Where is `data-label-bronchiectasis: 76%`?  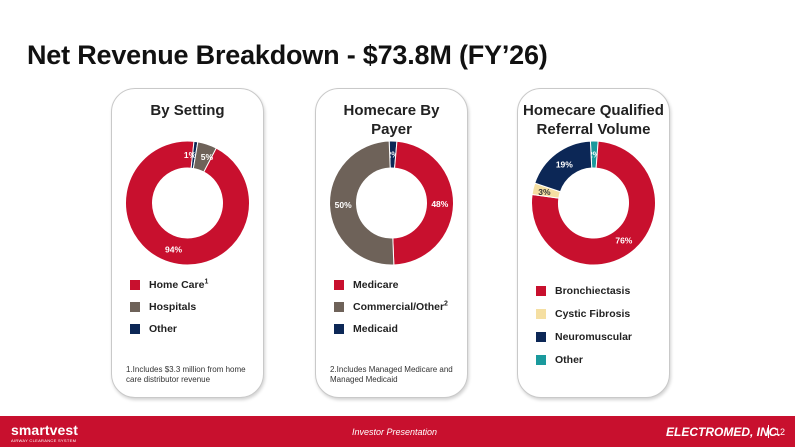 data-label-bronchiectasis: 76% is located at coordinates (623, 241).